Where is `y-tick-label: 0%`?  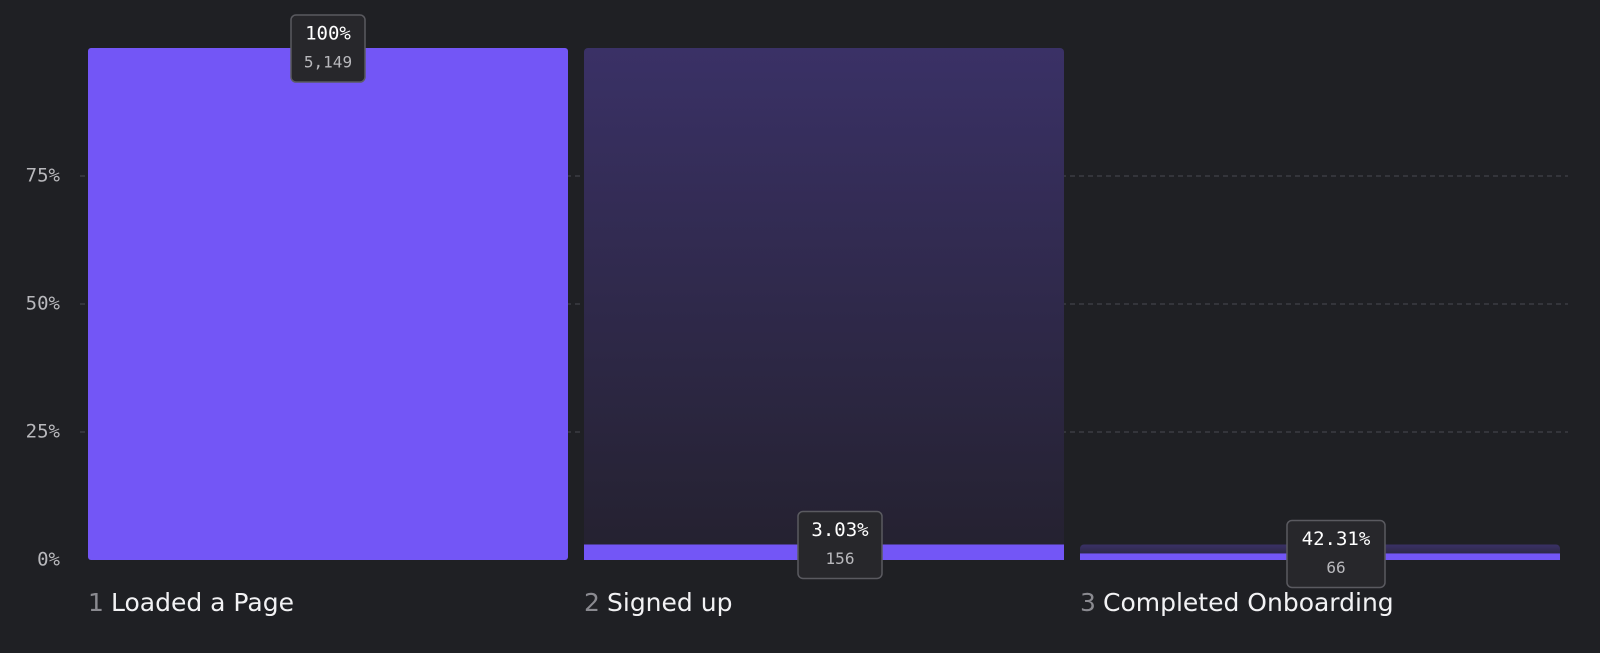
y-tick-label: 0% is located at coordinates (48, 560).